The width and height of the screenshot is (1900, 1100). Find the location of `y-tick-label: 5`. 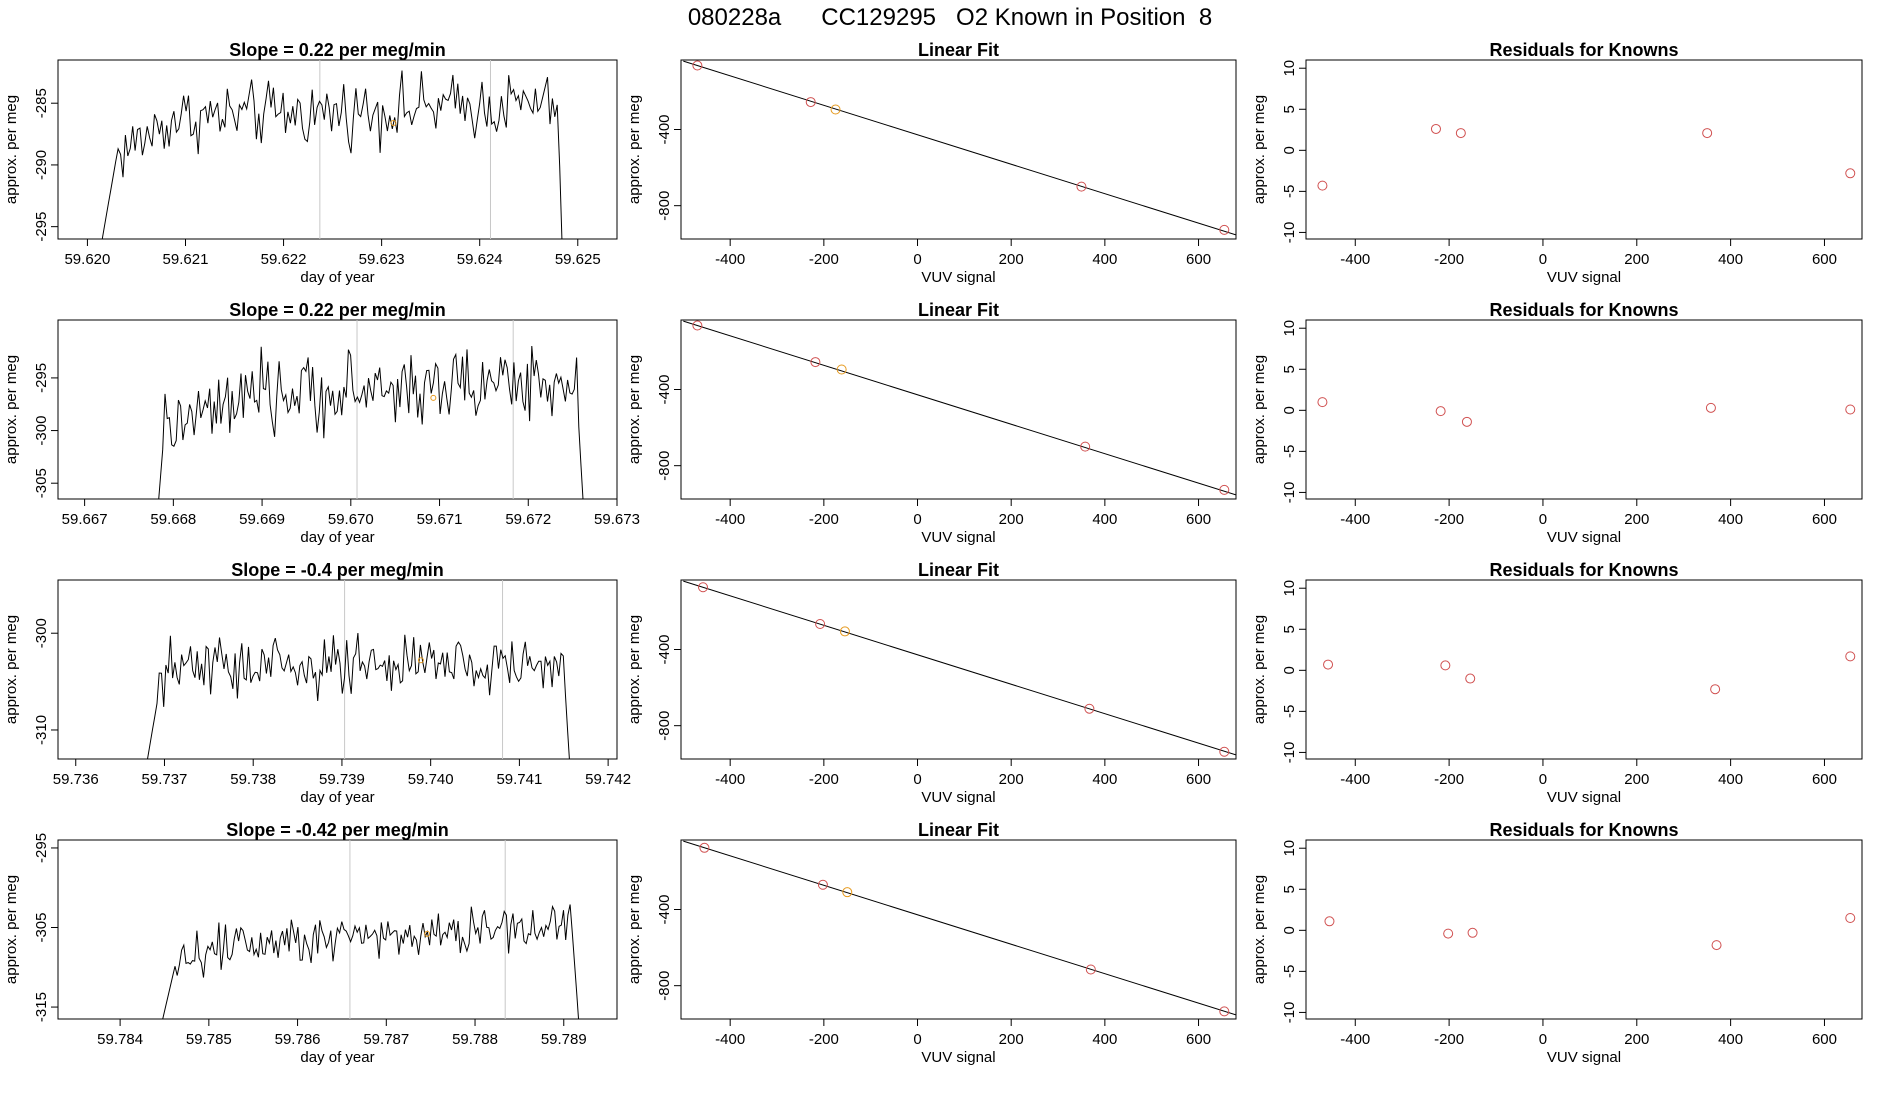

y-tick-label: 5 is located at coordinates (1289, 629).